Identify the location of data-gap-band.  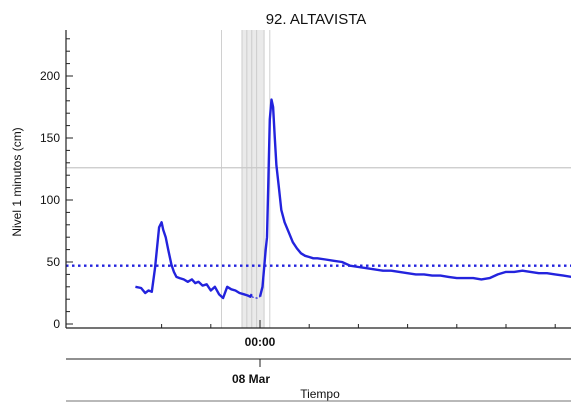
(253, 179).